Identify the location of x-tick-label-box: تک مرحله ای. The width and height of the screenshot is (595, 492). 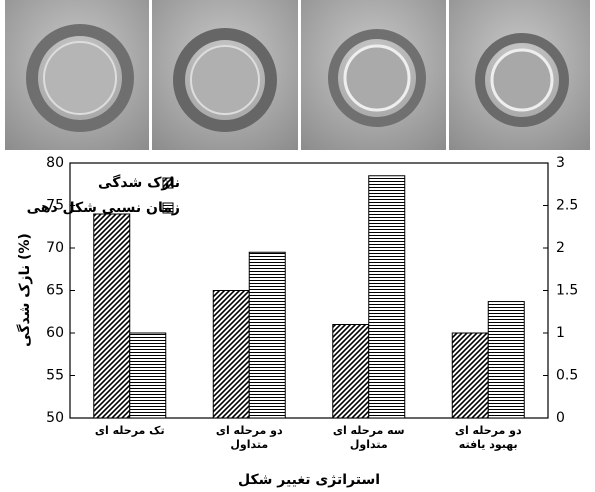
(129, 430).